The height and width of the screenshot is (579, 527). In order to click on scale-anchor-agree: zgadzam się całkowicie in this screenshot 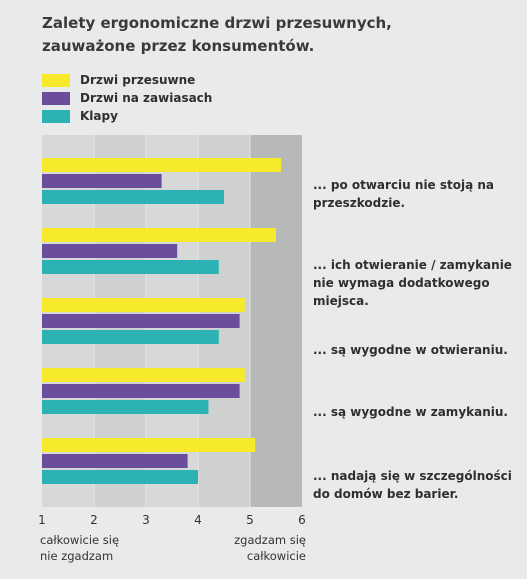, I will do `click(264, 548)`.